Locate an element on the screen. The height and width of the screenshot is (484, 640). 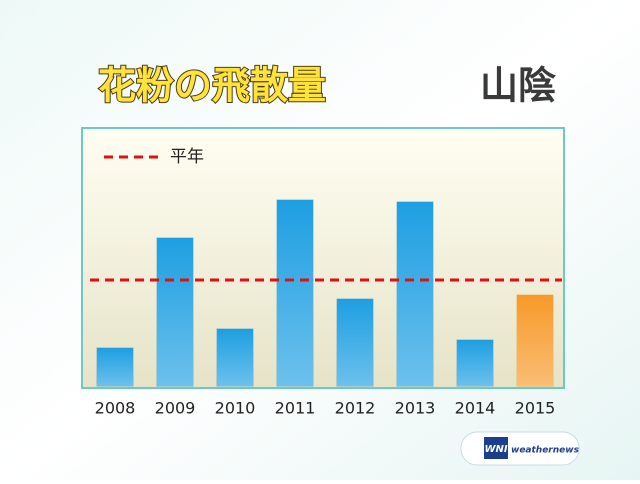
logo-mark: WNI is located at coordinates (495, 449).